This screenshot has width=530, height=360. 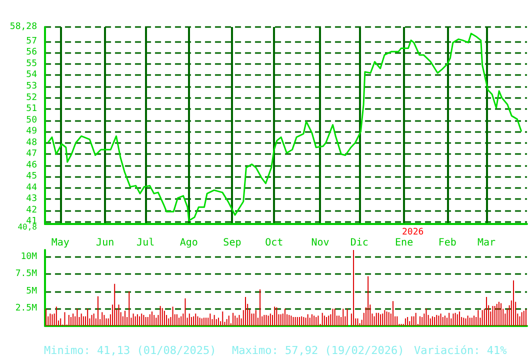 What do you see at coordinates (318, 350) in the screenshot?
I see `text: Maximo: 57,92 (19/02/2026)` at bounding box center [318, 350].